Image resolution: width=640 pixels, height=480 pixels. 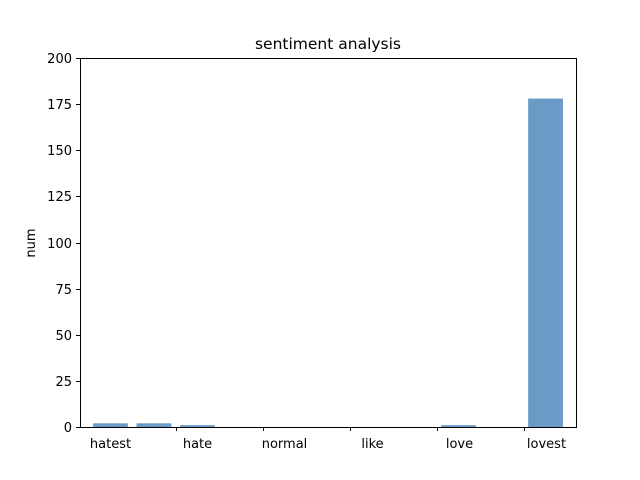 I want to click on x-tick-label-5: lovest, so click(x=546, y=444).